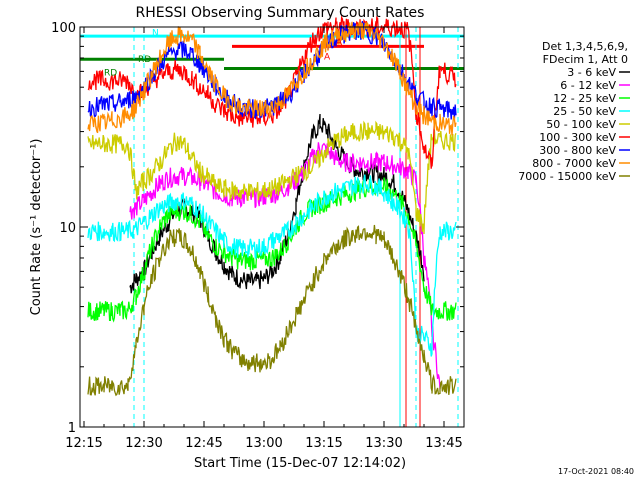 The height and width of the screenshot is (480, 640). What do you see at coordinates (72, 428) in the screenshot?
I see `y-tick-label: 1` at bounding box center [72, 428].